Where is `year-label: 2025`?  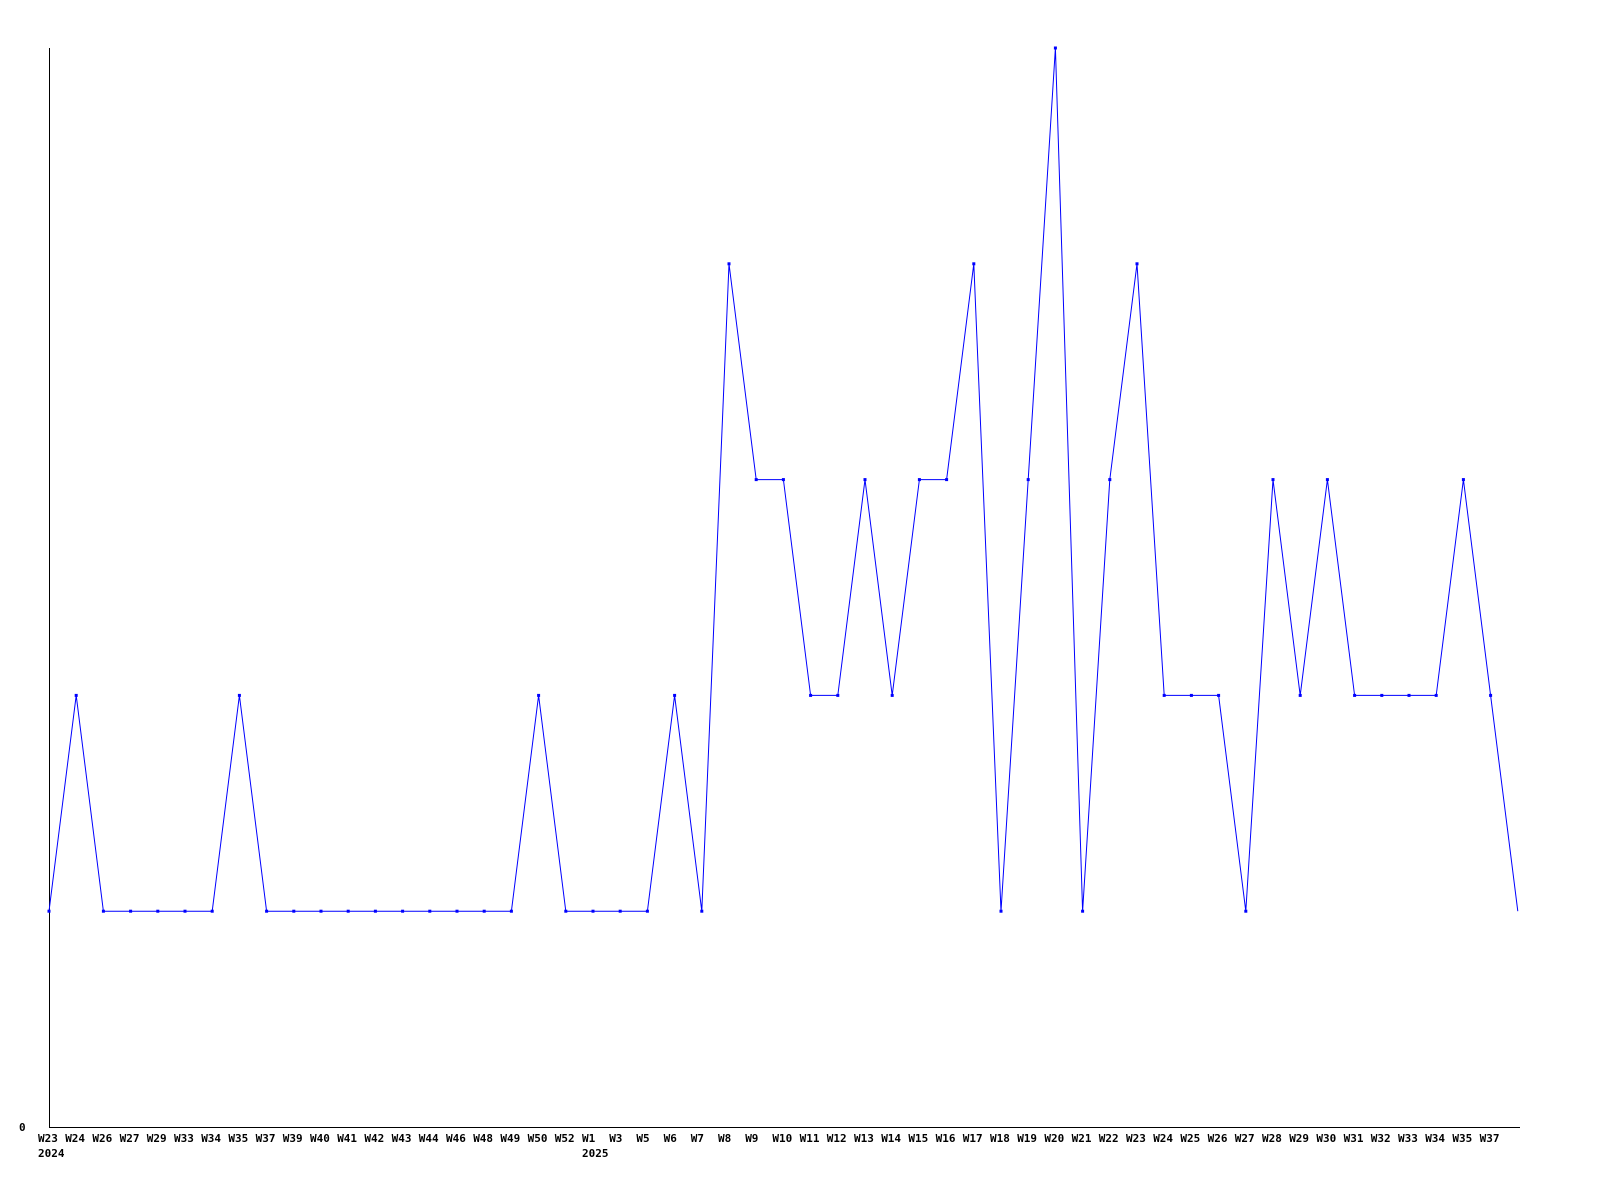 year-label: 2025 is located at coordinates (595, 1153).